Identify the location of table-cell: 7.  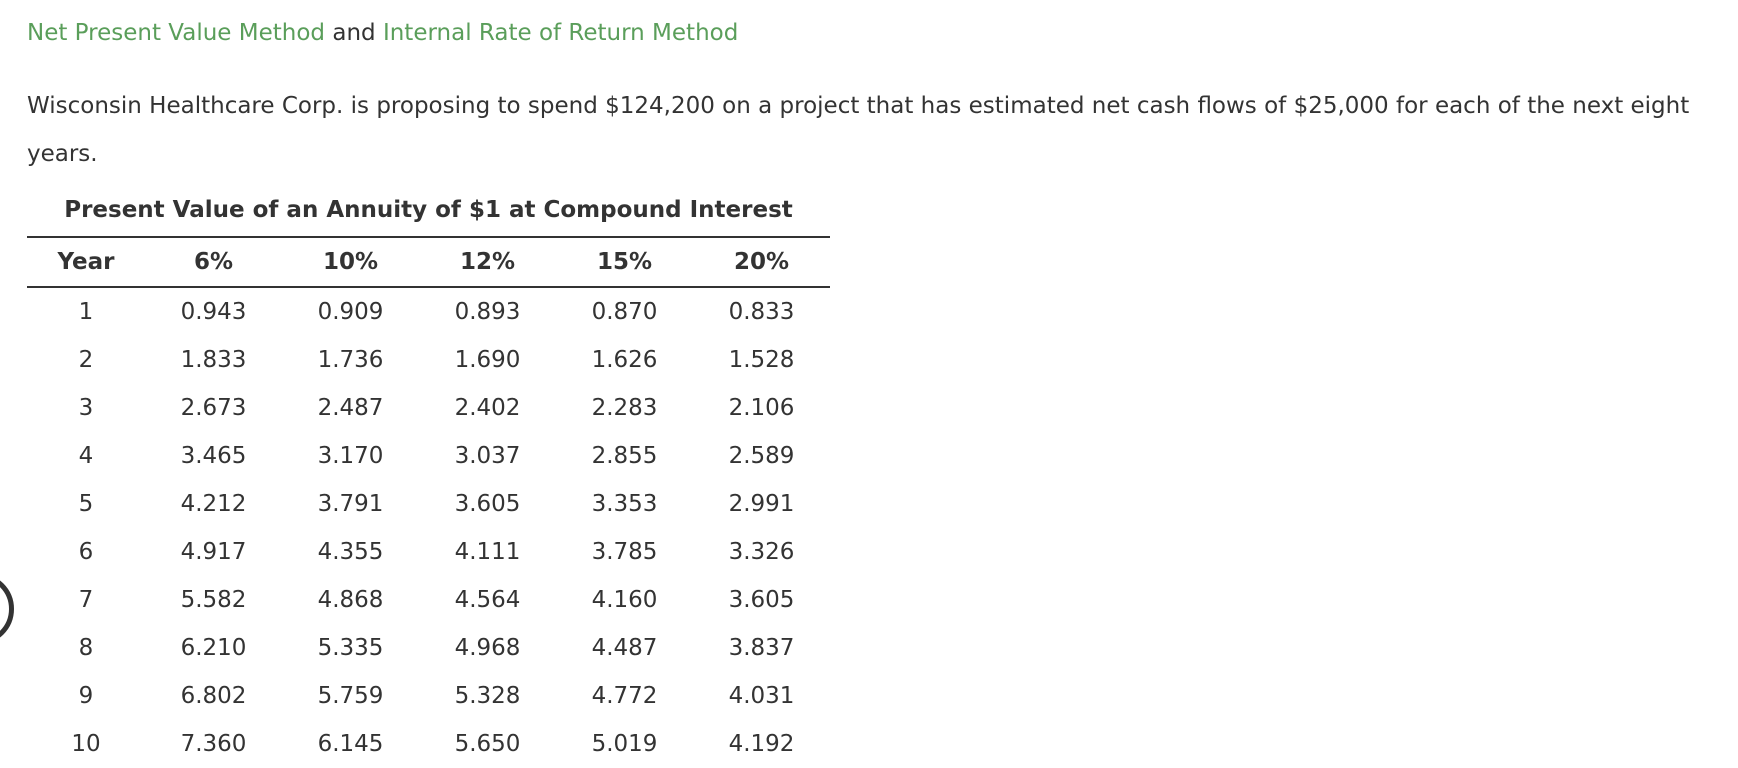
(86, 600).